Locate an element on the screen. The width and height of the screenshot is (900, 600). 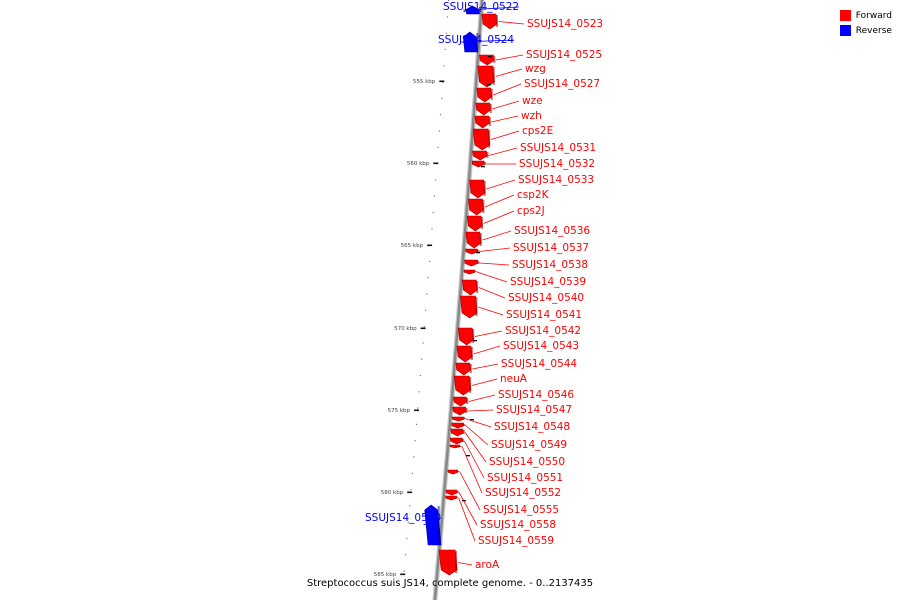
gene-label: aroA is located at coordinates (487, 565).